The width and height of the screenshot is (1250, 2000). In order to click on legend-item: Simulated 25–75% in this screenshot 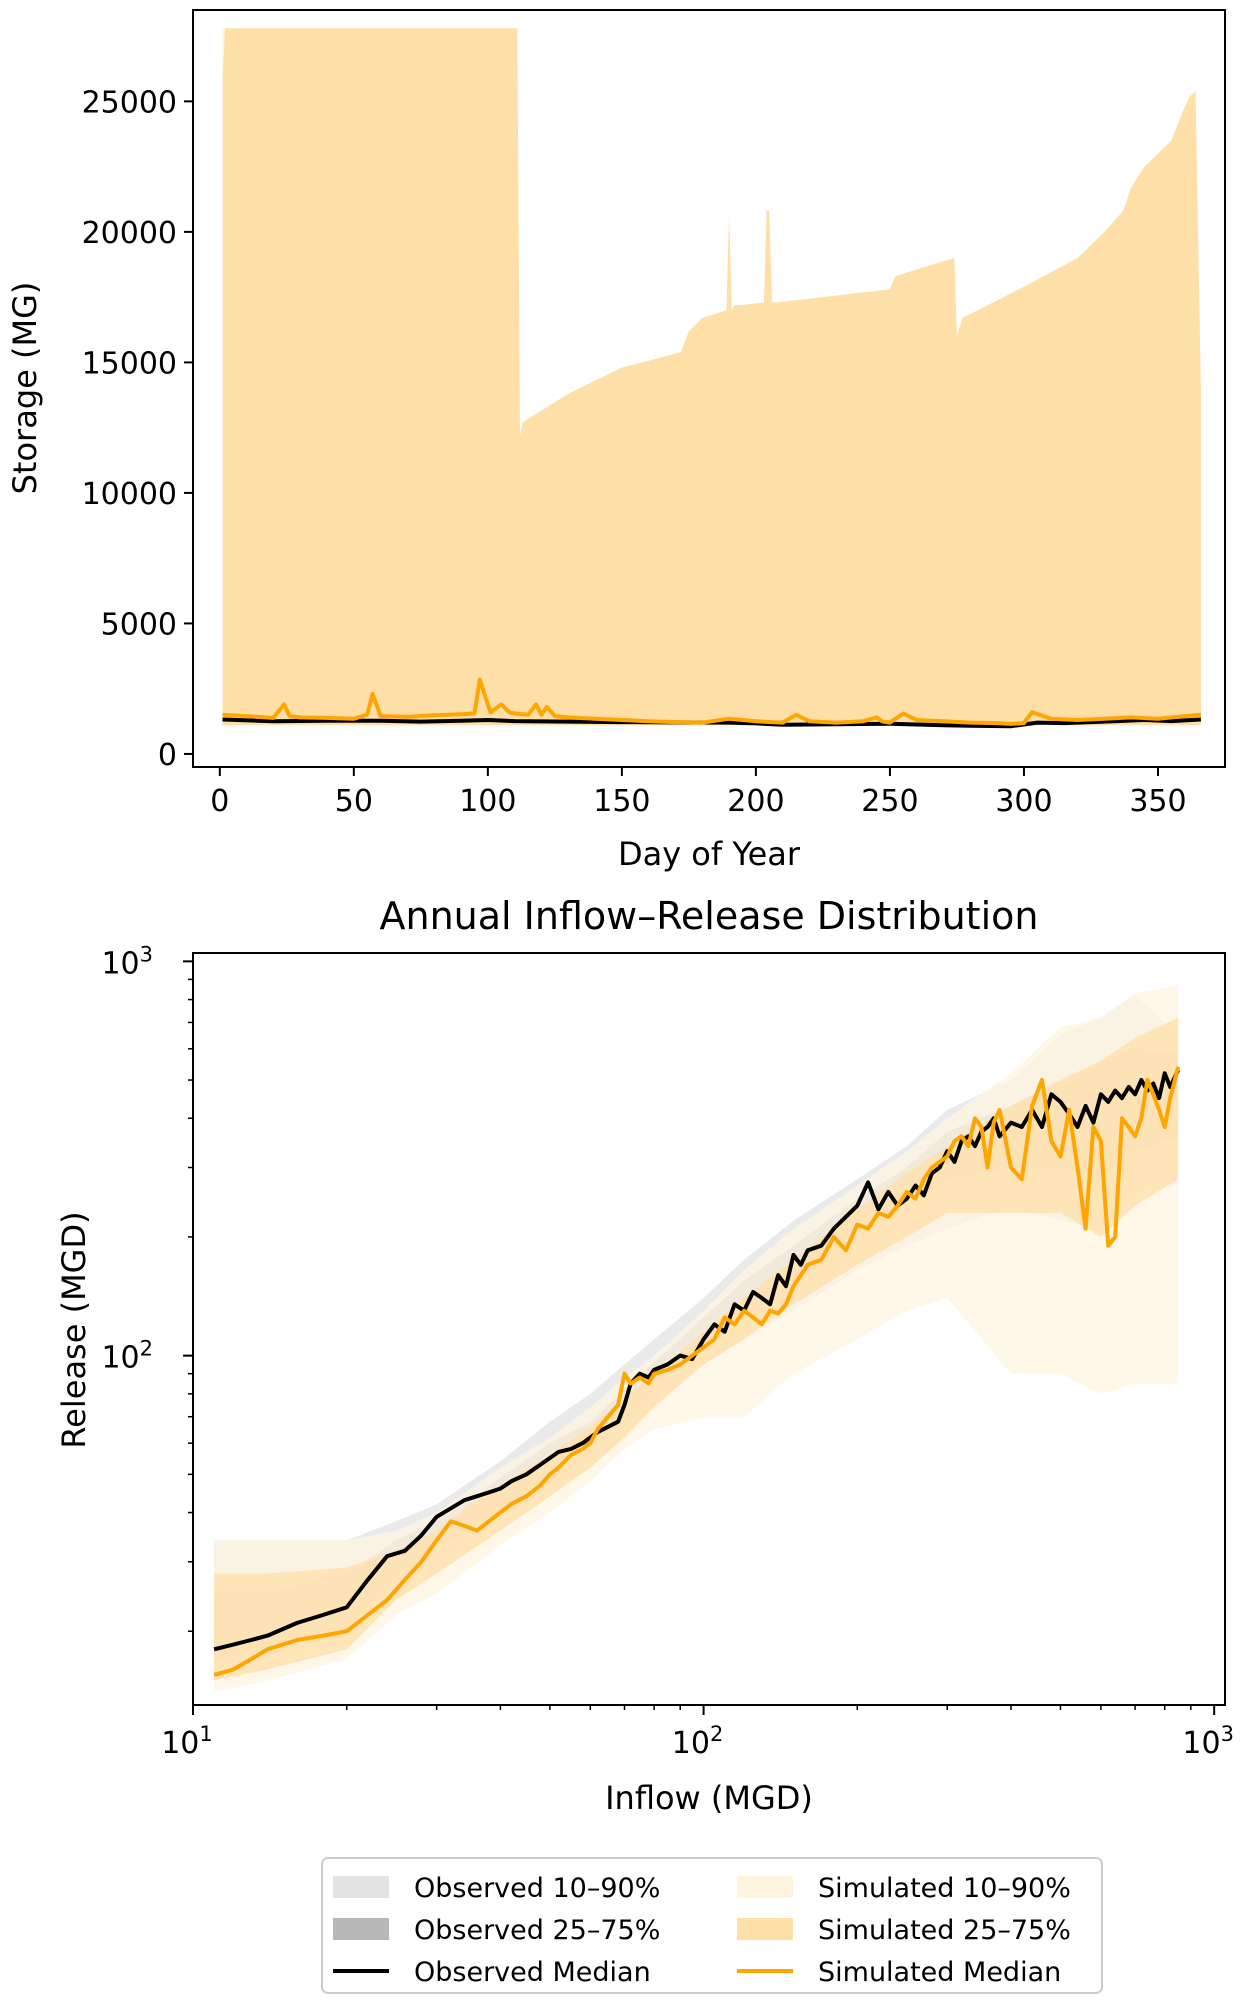, I will do `click(904, 1930)`.